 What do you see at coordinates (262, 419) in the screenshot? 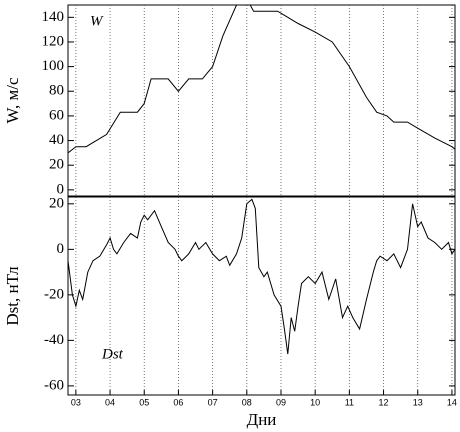
I see `x-axis-label: Дни` at bounding box center [262, 419].